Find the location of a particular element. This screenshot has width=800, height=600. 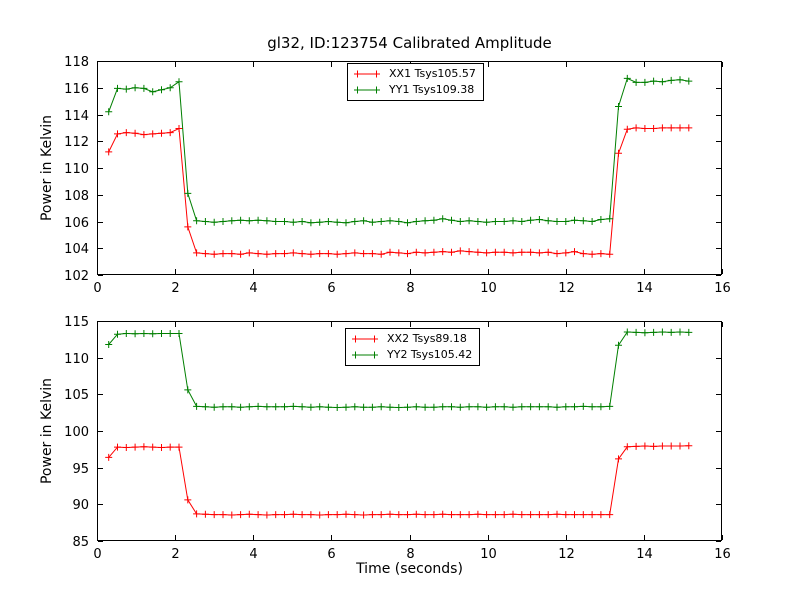

legend-entry: XX2 Tsys89.18 is located at coordinates (411, 339).